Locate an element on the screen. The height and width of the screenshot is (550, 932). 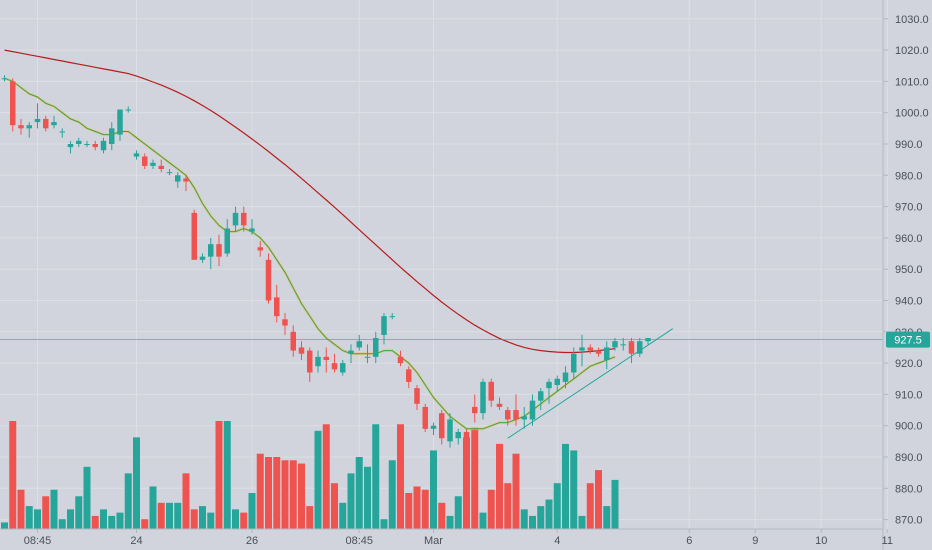
price-axis-label: 1000.0 is located at coordinates (912, 114).